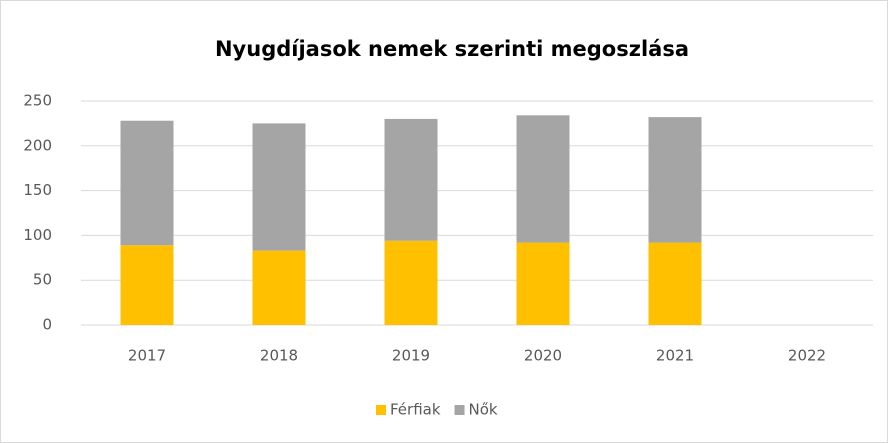  I want to click on y-tick-label: 0, so click(47, 325).